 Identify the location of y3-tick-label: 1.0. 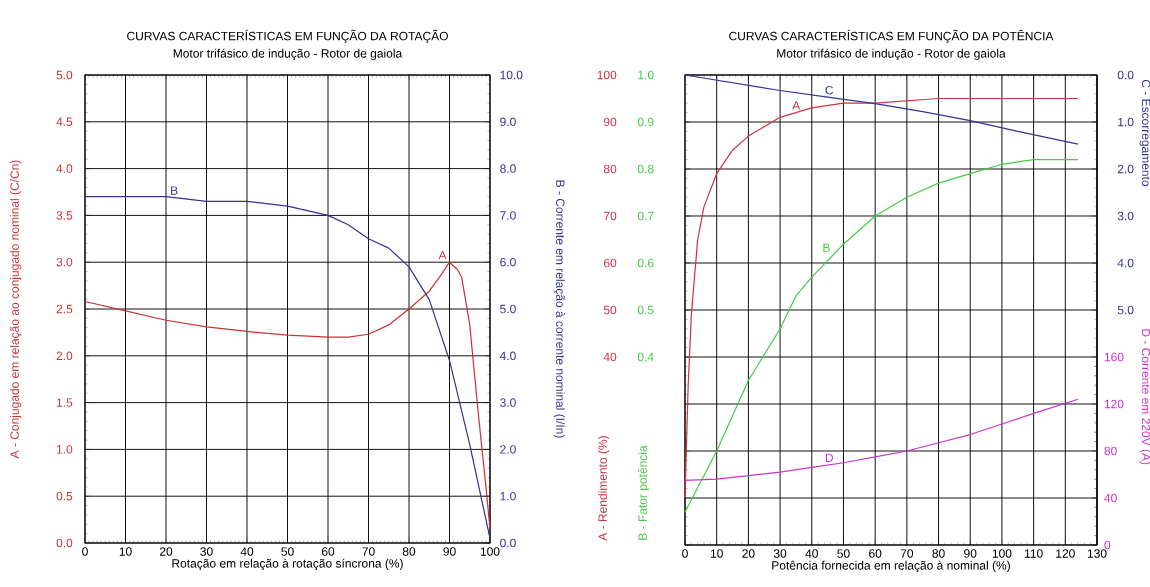
(1126, 122).